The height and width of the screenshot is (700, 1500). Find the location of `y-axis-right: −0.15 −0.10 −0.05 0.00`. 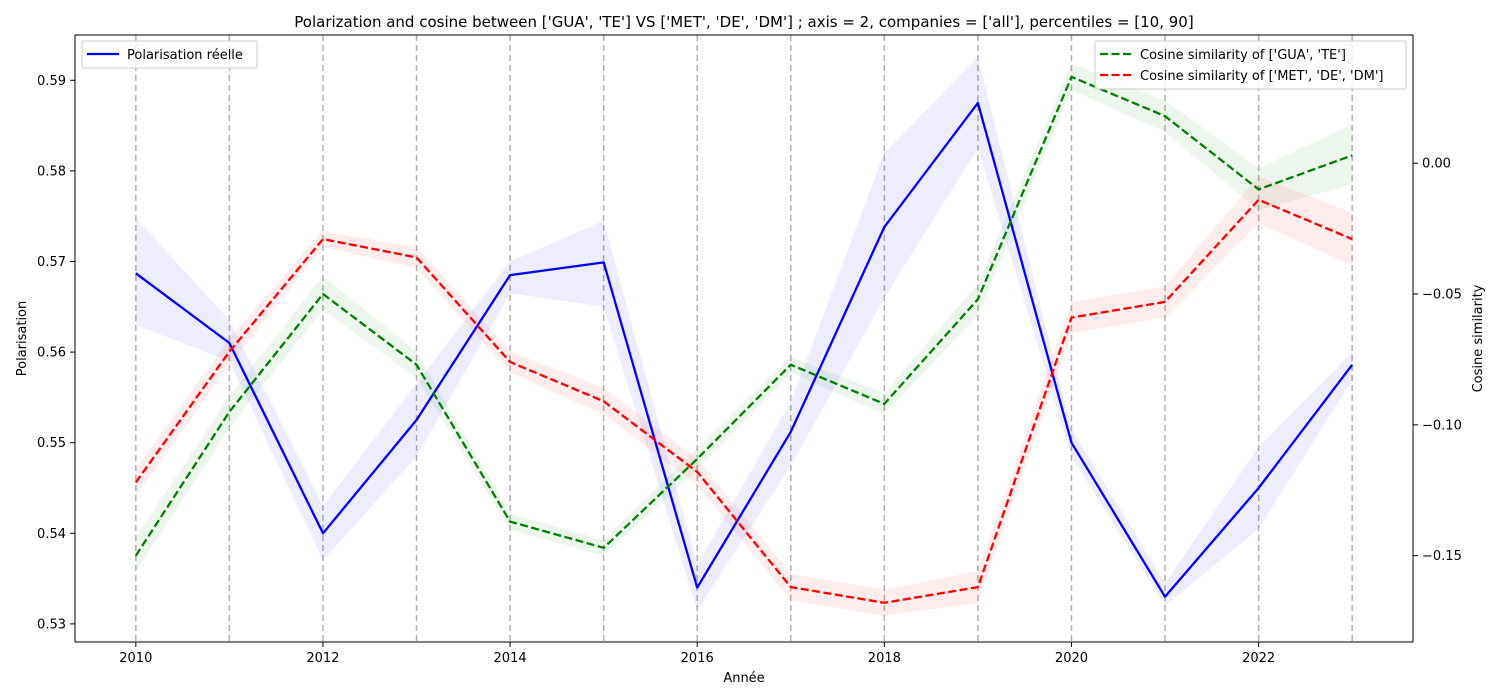

y-axis-right: −0.15 −0.10 −0.05 0.00 is located at coordinates (1437, 360).